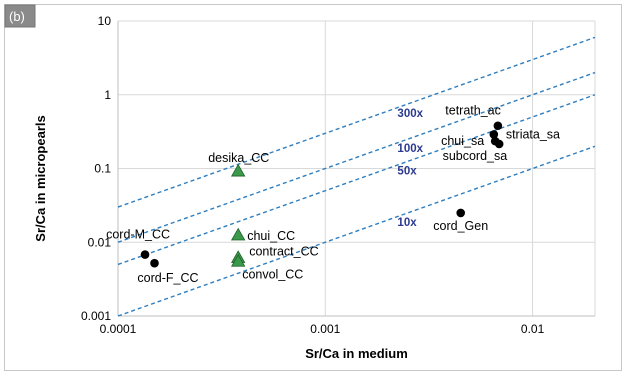 Image resolution: width=626 pixels, height=375 pixels. What do you see at coordinates (40, 178) in the screenshot?
I see `y-axis-title: Sr/Ca in micropearls` at bounding box center [40, 178].